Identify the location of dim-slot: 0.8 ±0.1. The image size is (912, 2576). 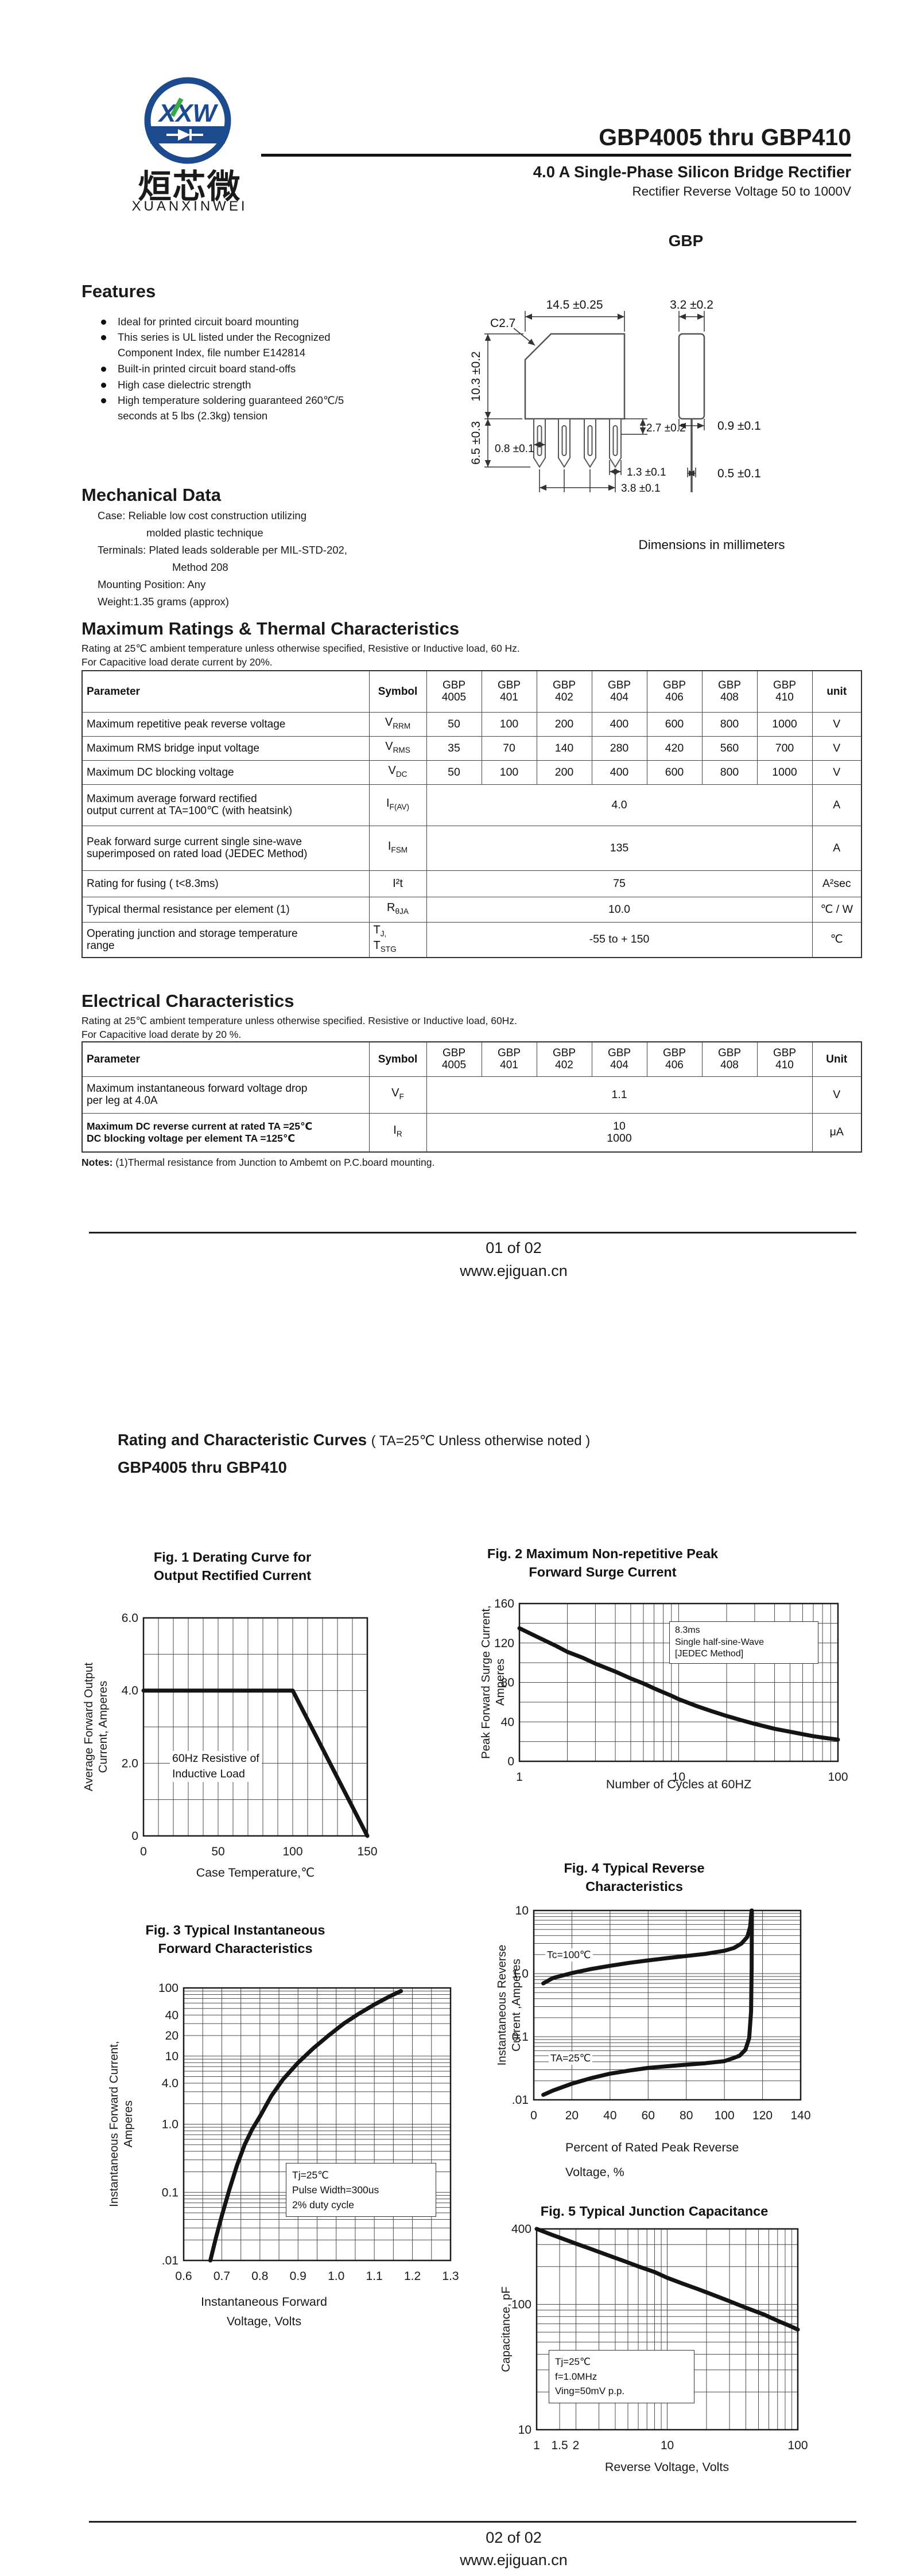
(515, 449).